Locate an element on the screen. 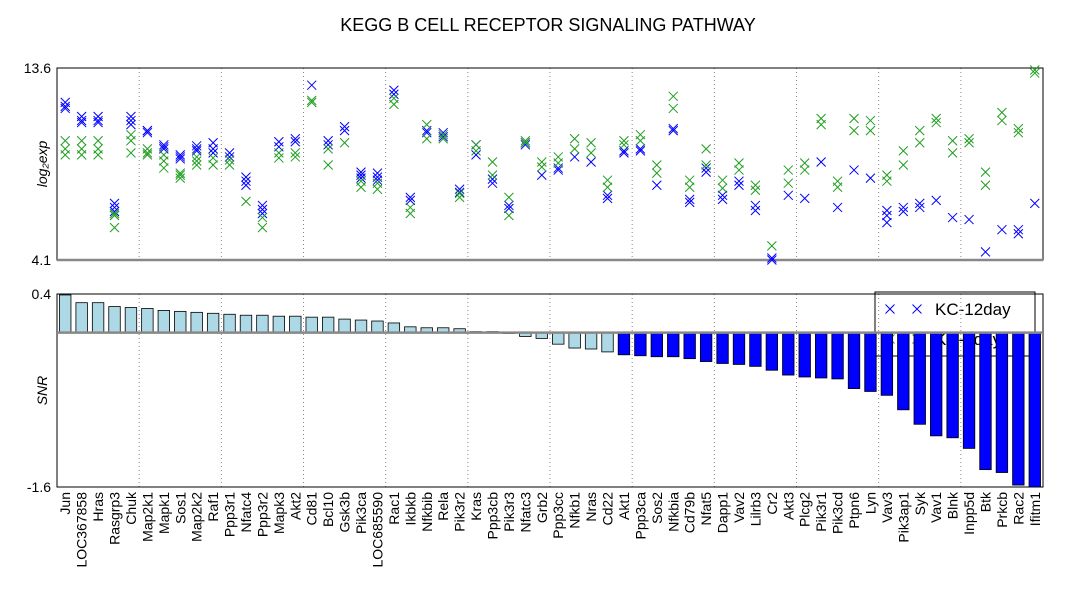 The height and width of the screenshot is (600, 1066). x-tick-label: Pik3r3 is located at coordinates (509, 512).